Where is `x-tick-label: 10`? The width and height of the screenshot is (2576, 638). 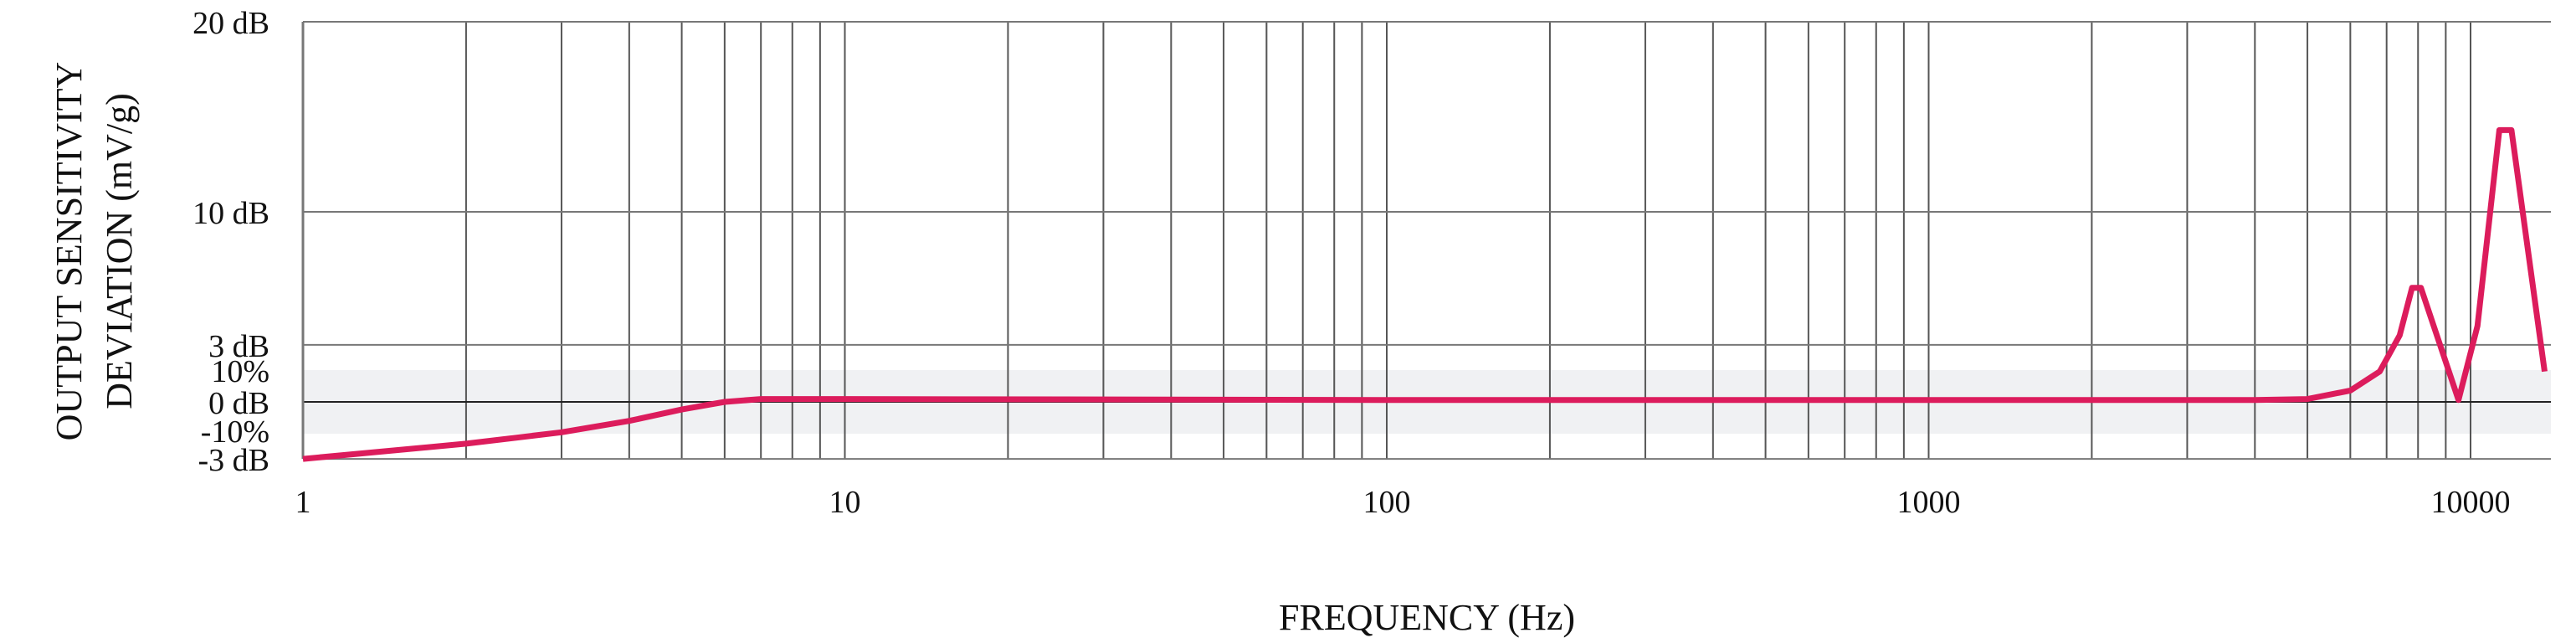
x-tick-label: 10 is located at coordinates (845, 502).